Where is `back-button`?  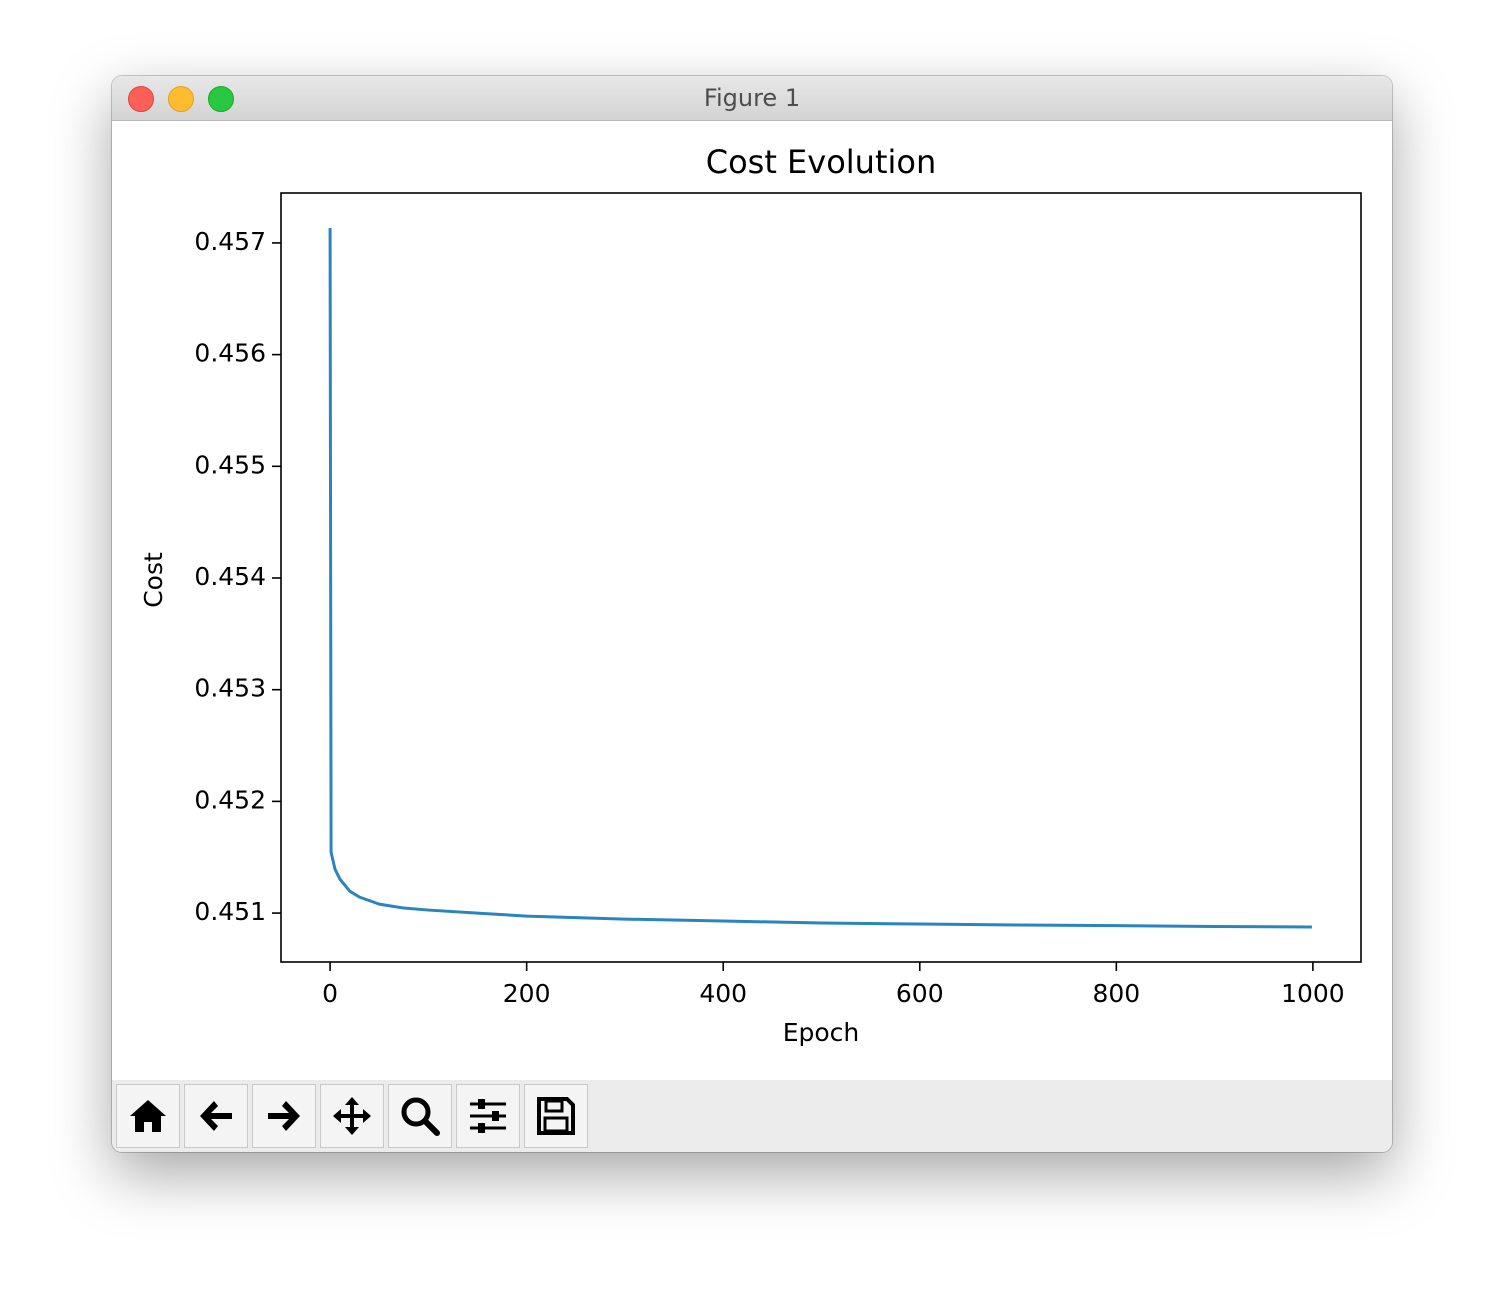 back-button is located at coordinates (216, 1116).